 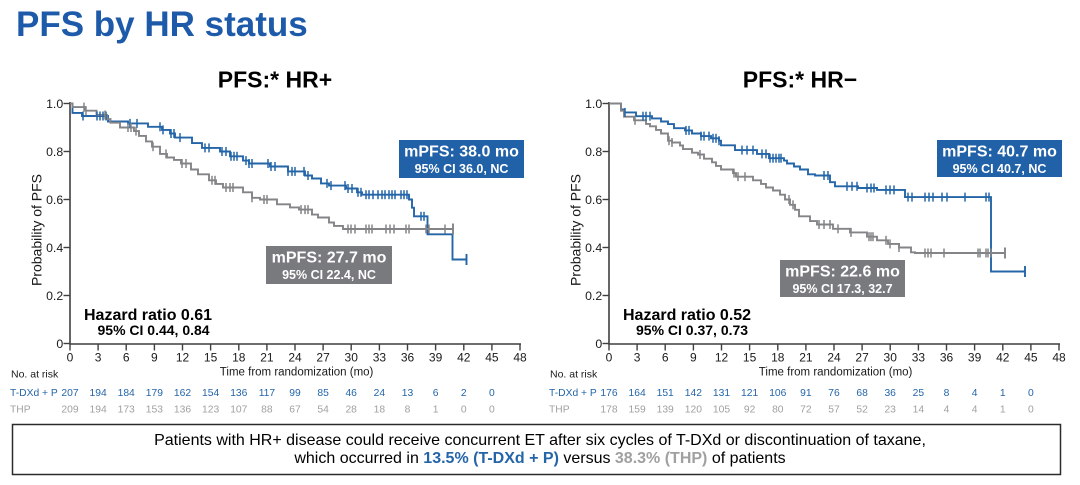 What do you see at coordinates (693, 410) in the screenshot?
I see `svg-text: 120` at bounding box center [693, 410].